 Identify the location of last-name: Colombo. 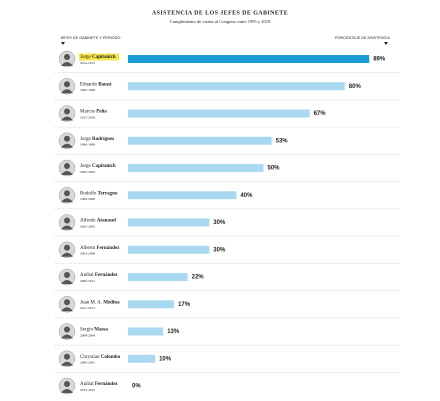
(111, 357).